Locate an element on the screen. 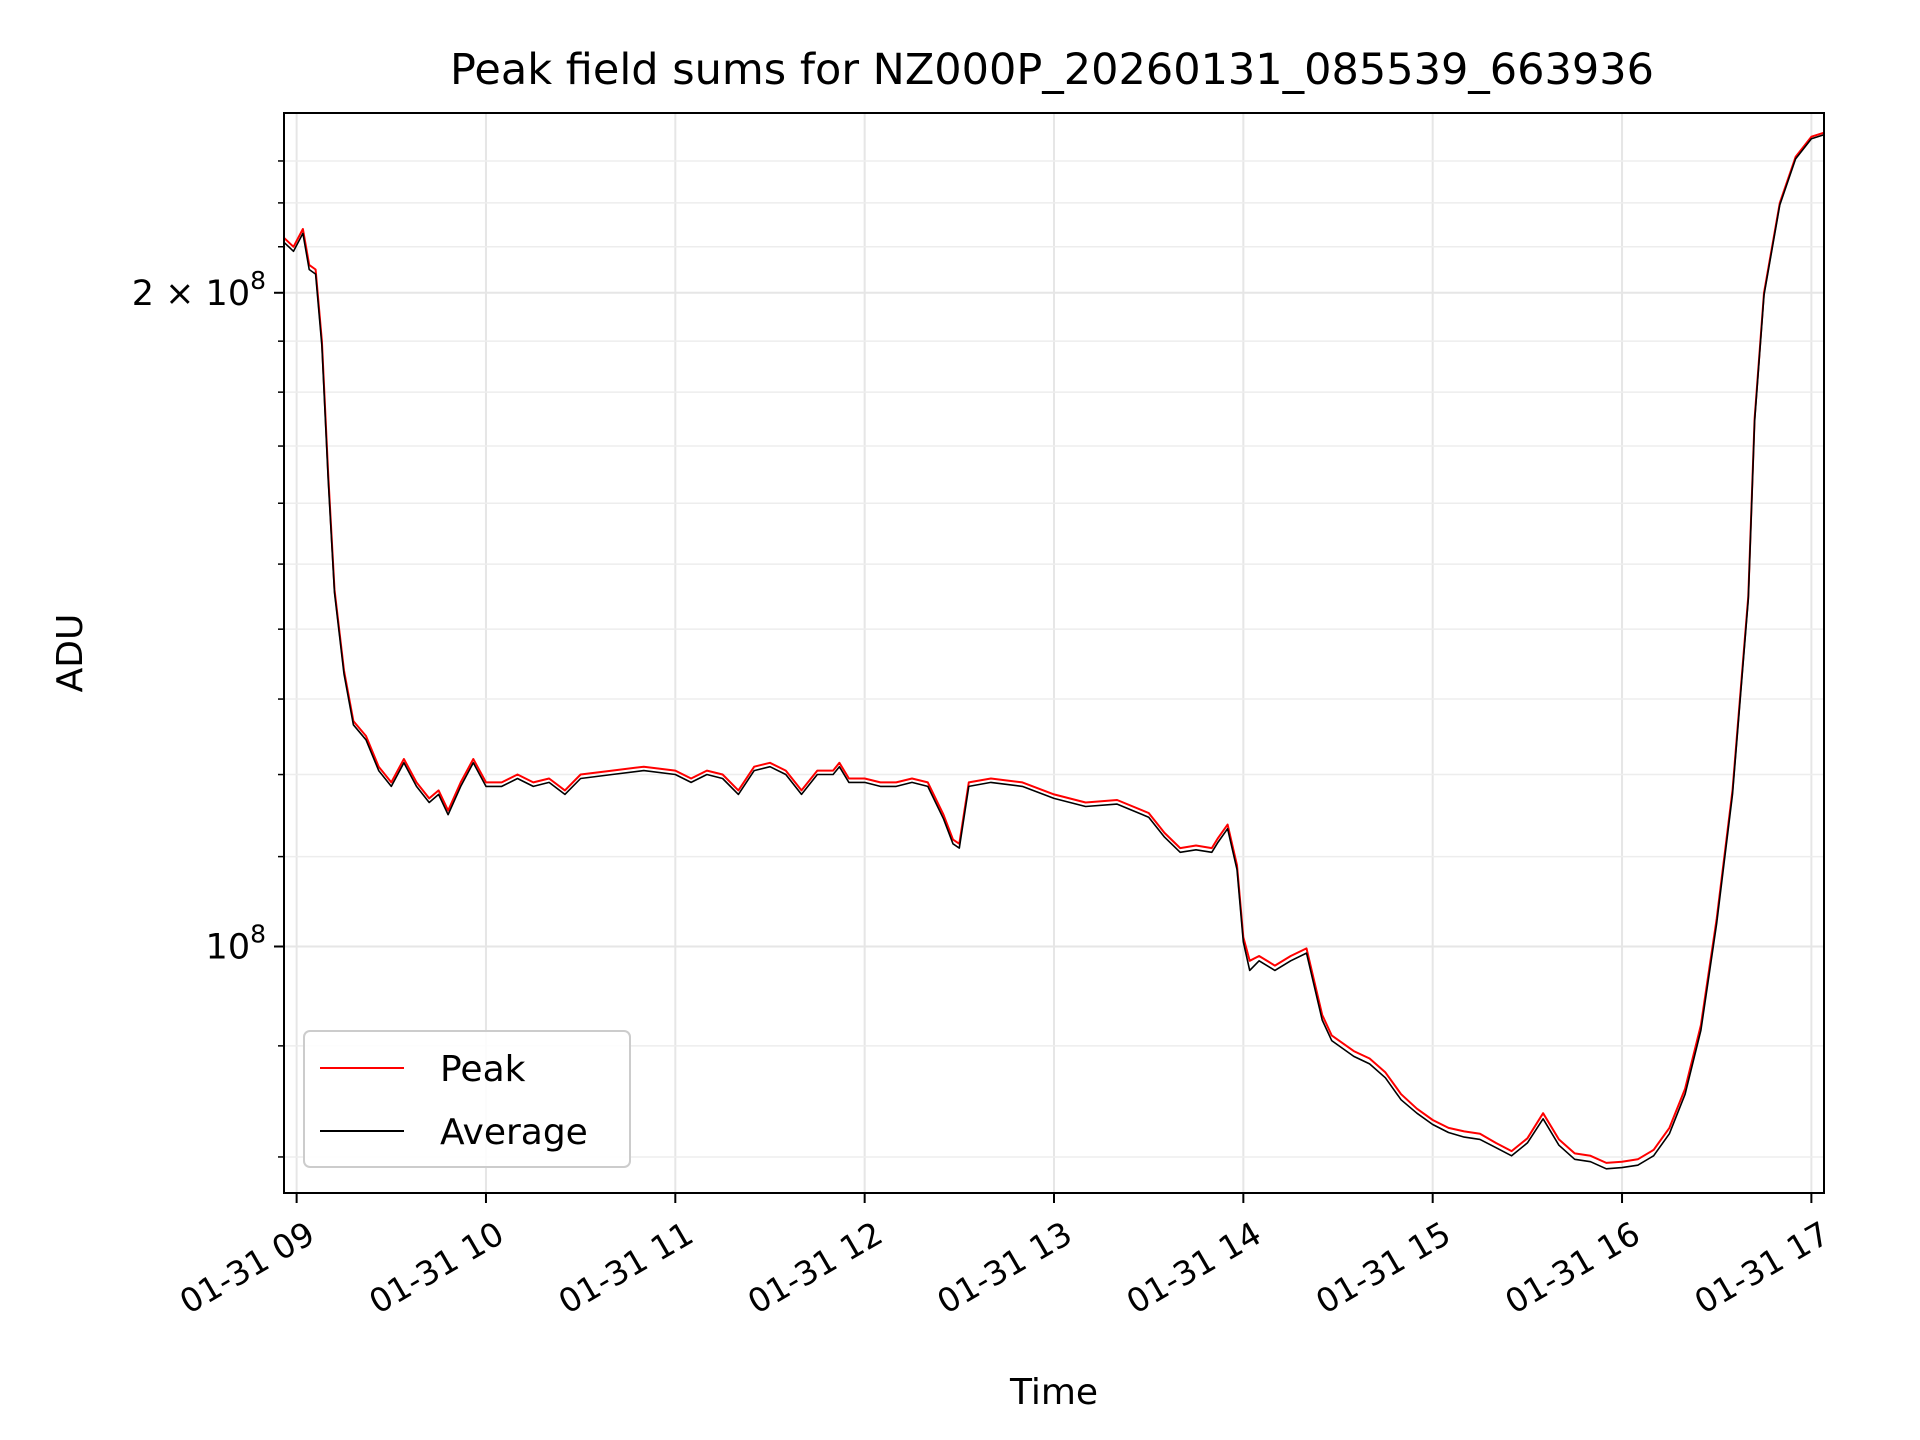 The image size is (1920, 1440). legend-label-average: Average is located at coordinates (514, 1132).